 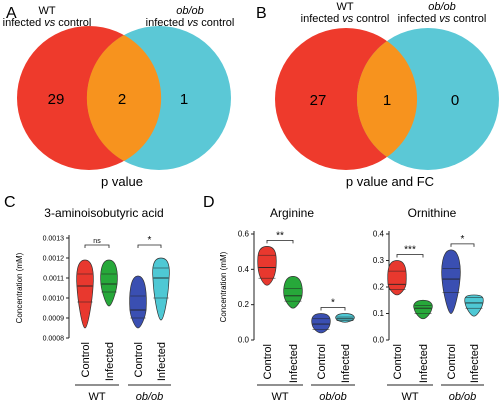 I want to click on y-tick-label: 0.0009, so click(x=54, y=319).